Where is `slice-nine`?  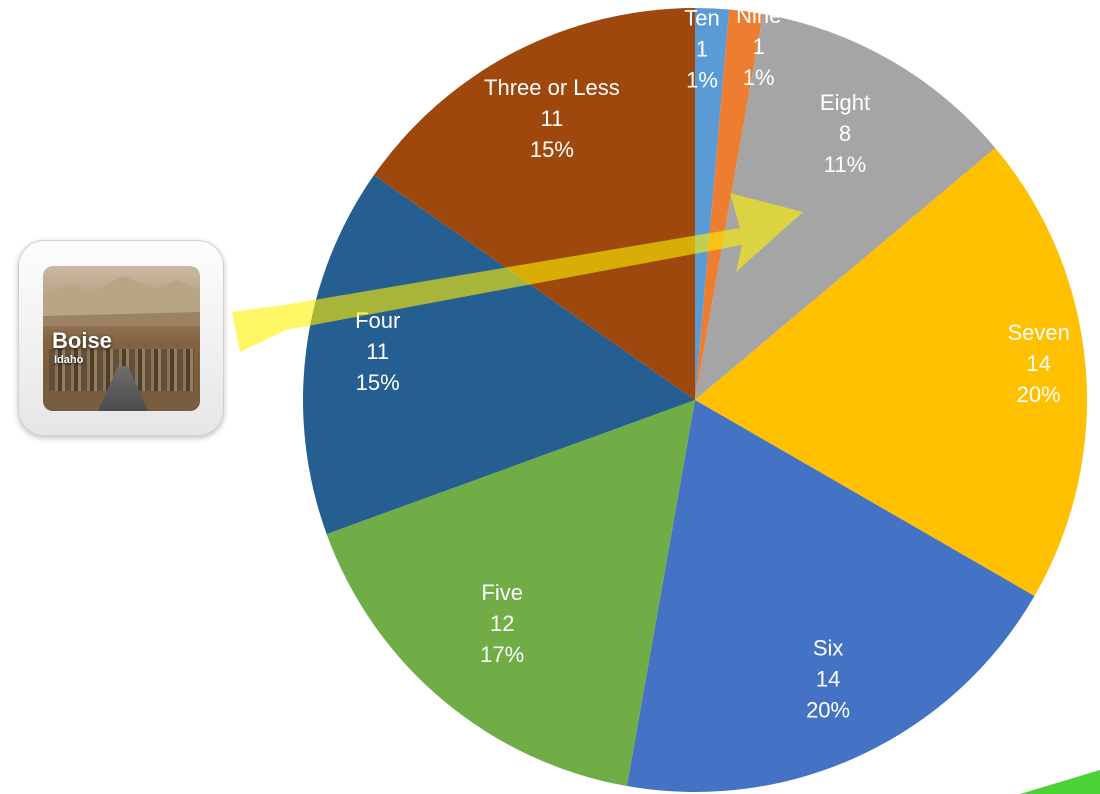
slice-nine is located at coordinates (729, 205).